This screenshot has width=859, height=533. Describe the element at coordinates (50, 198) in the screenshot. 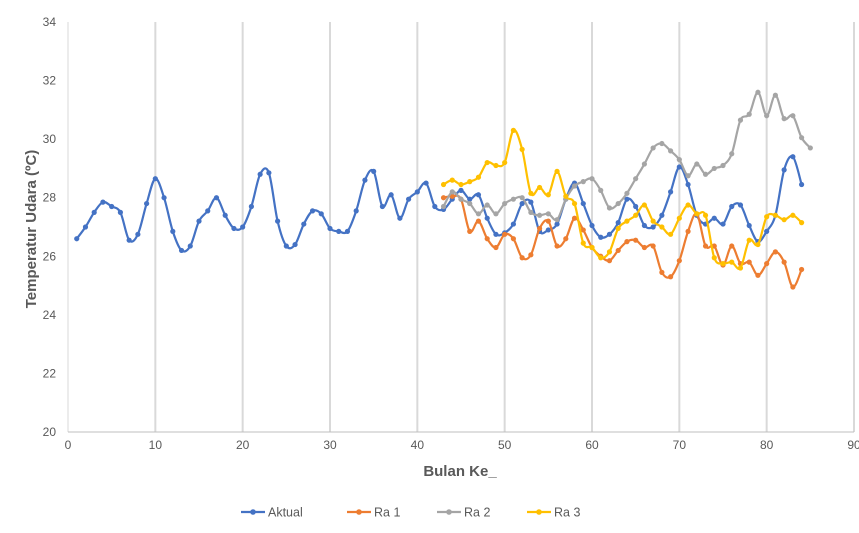

I see `y-tick-label: 28` at that location.